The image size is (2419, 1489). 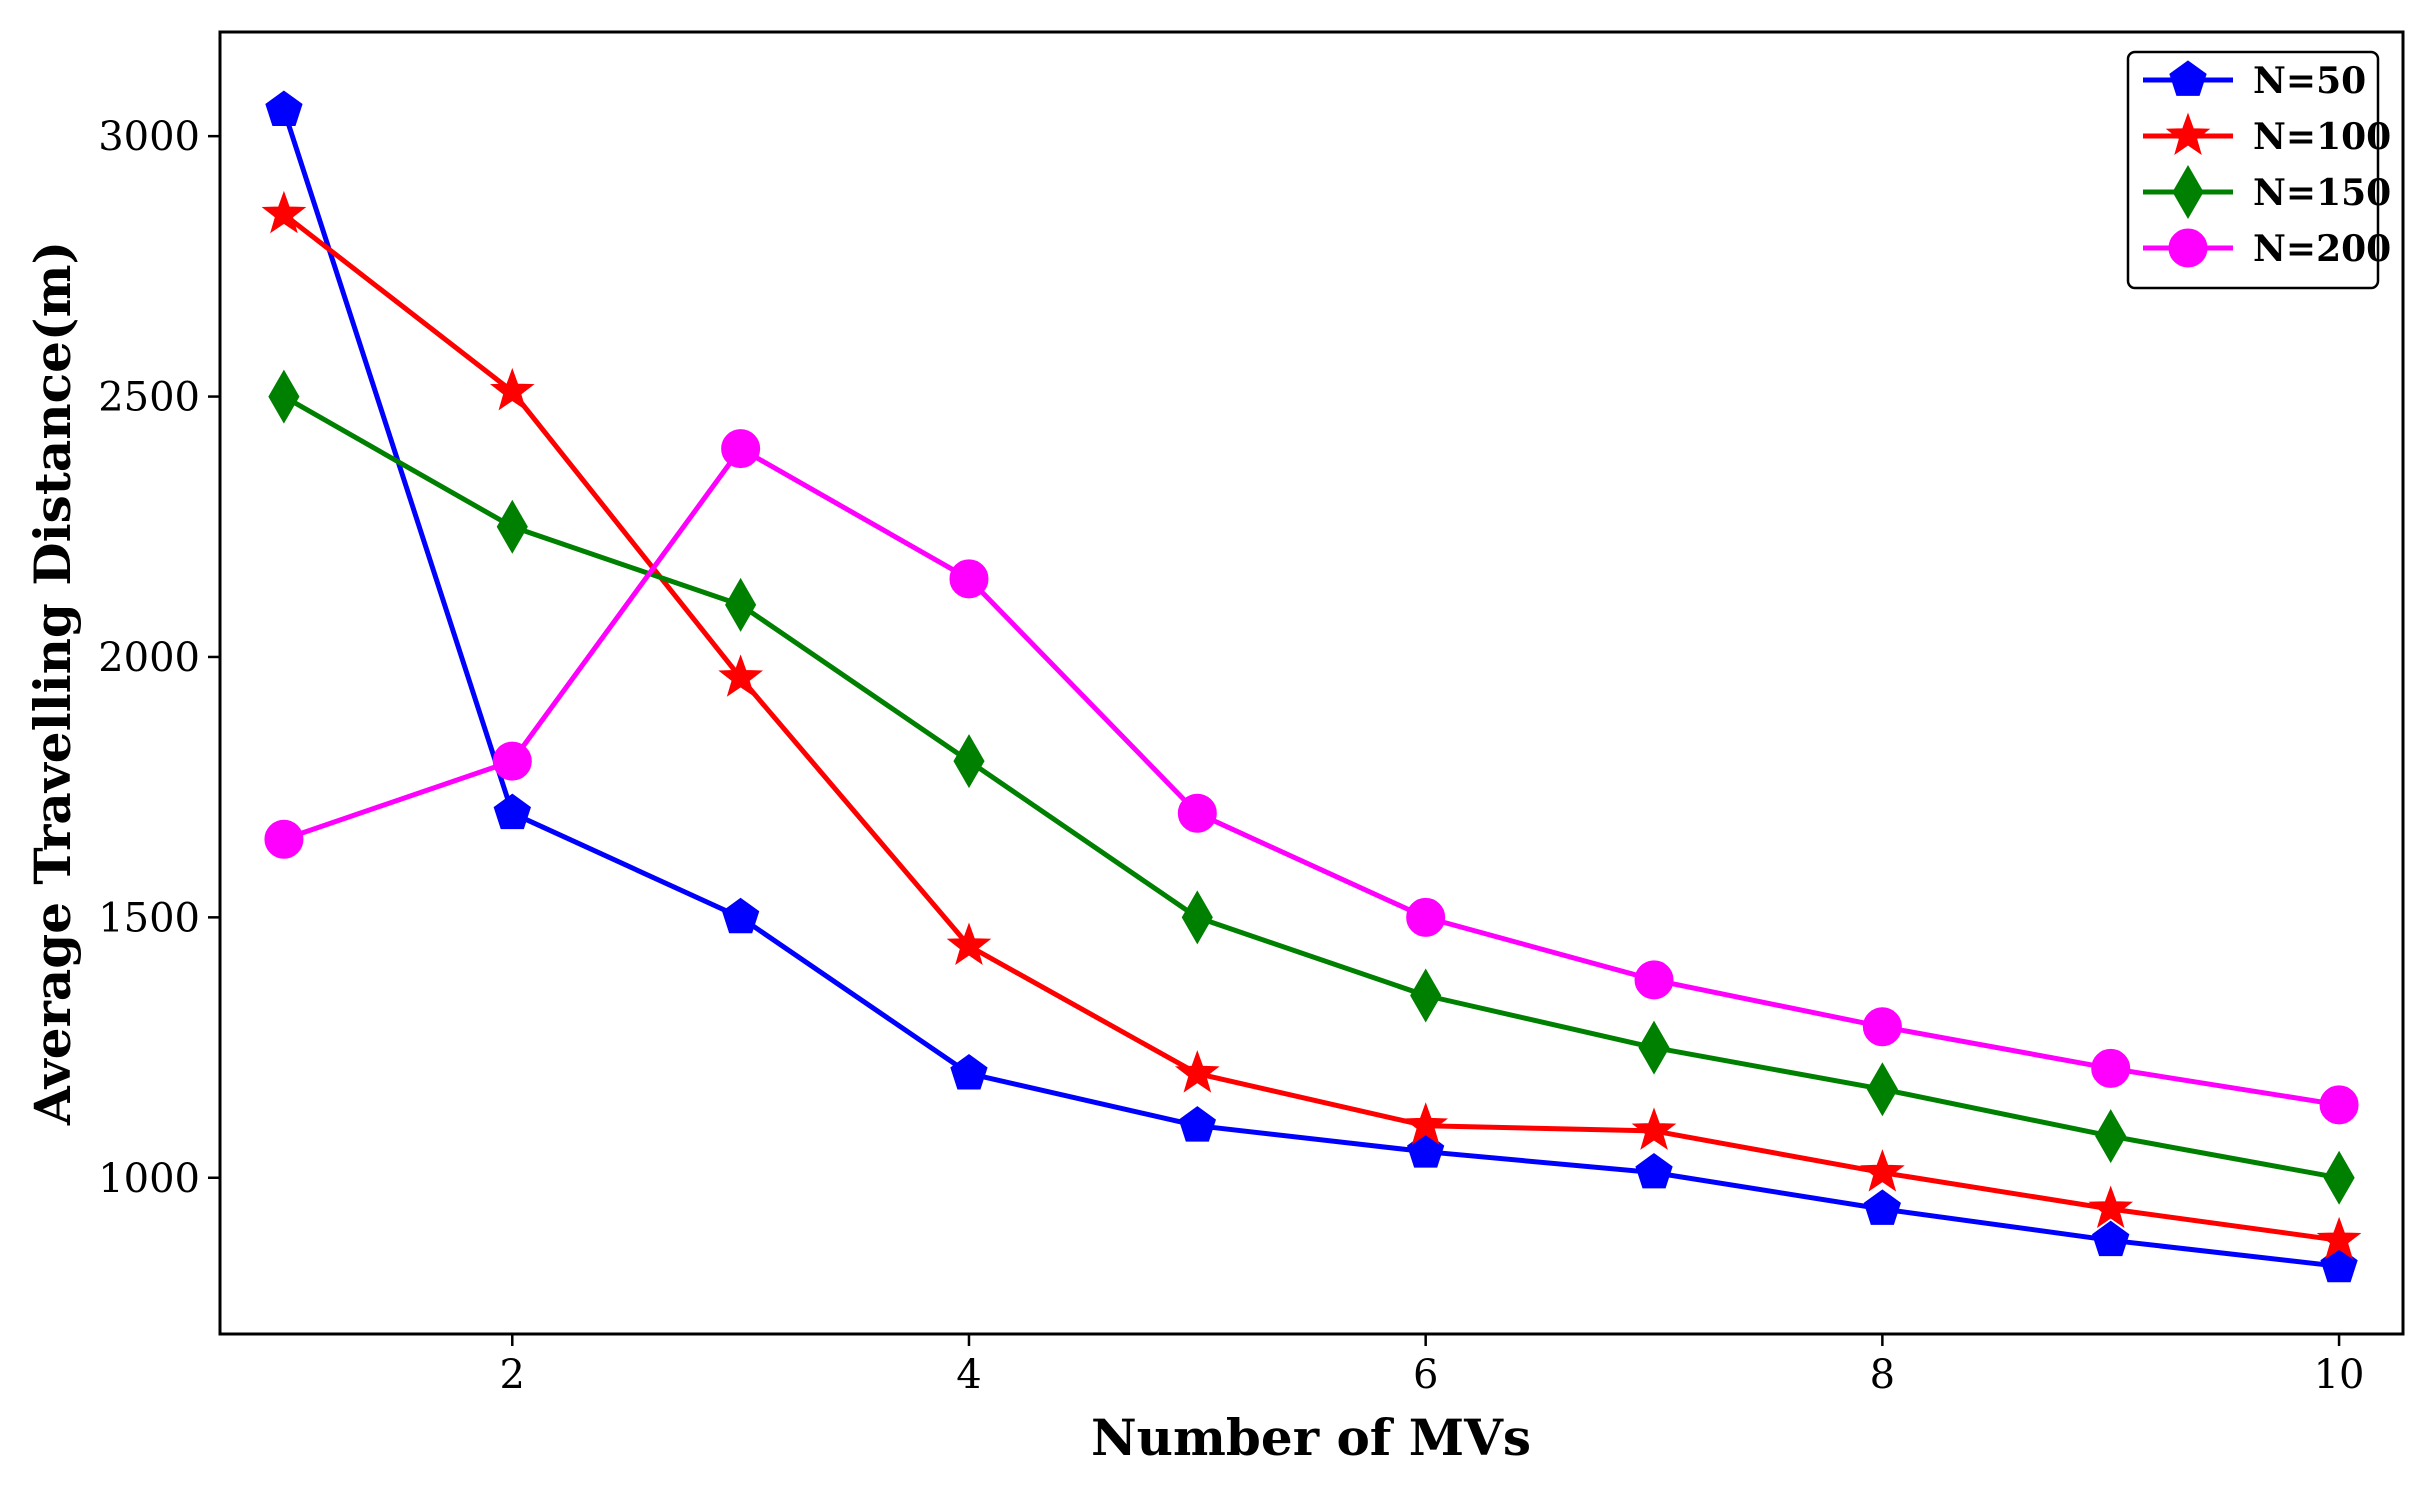 I want to click on legend-entry-N=200: N=200, so click(x=2267, y=249).